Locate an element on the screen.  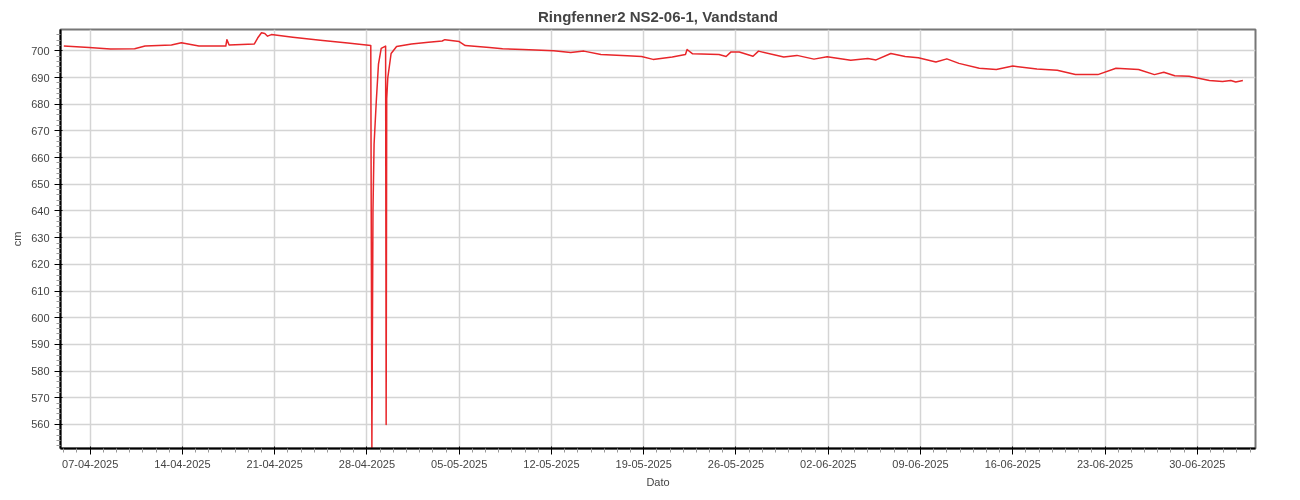
x-tick-label: 23-06-2025 is located at coordinates (1105, 463).